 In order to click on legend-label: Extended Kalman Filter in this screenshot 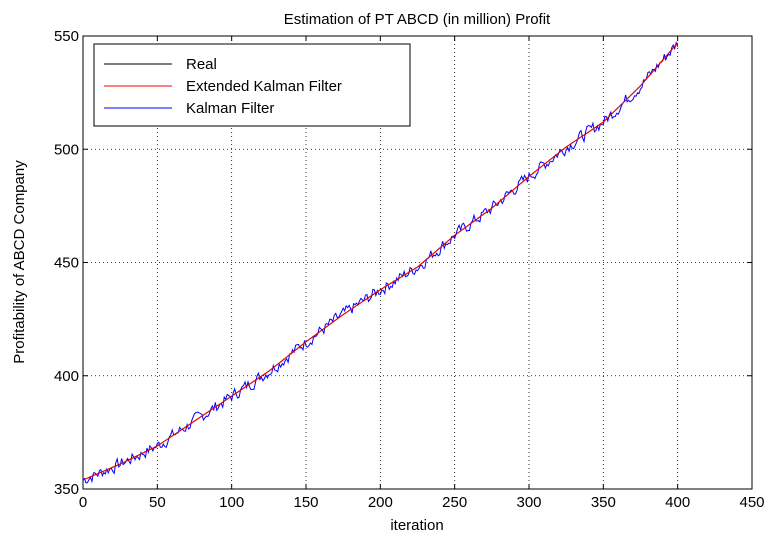, I will do `click(264, 86)`.